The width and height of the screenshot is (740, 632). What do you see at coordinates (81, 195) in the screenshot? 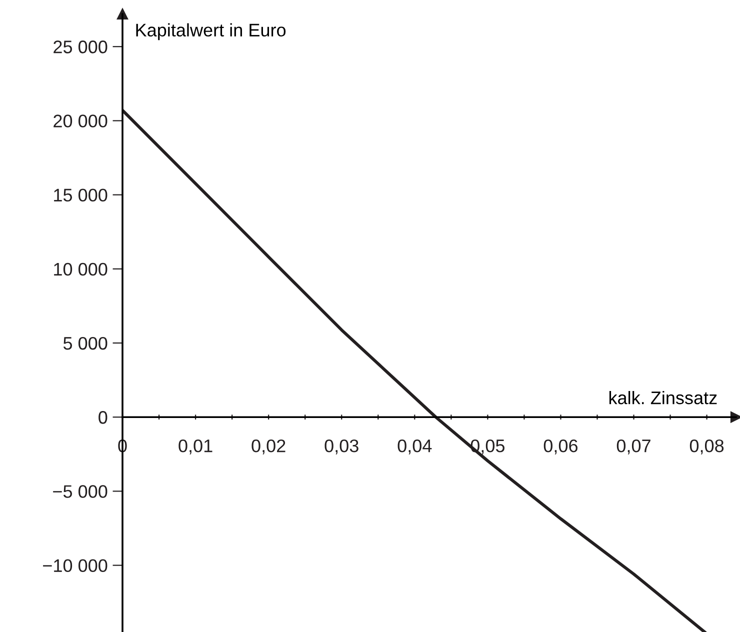
I see `y-tick-label: 15 000` at bounding box center [81, 195].